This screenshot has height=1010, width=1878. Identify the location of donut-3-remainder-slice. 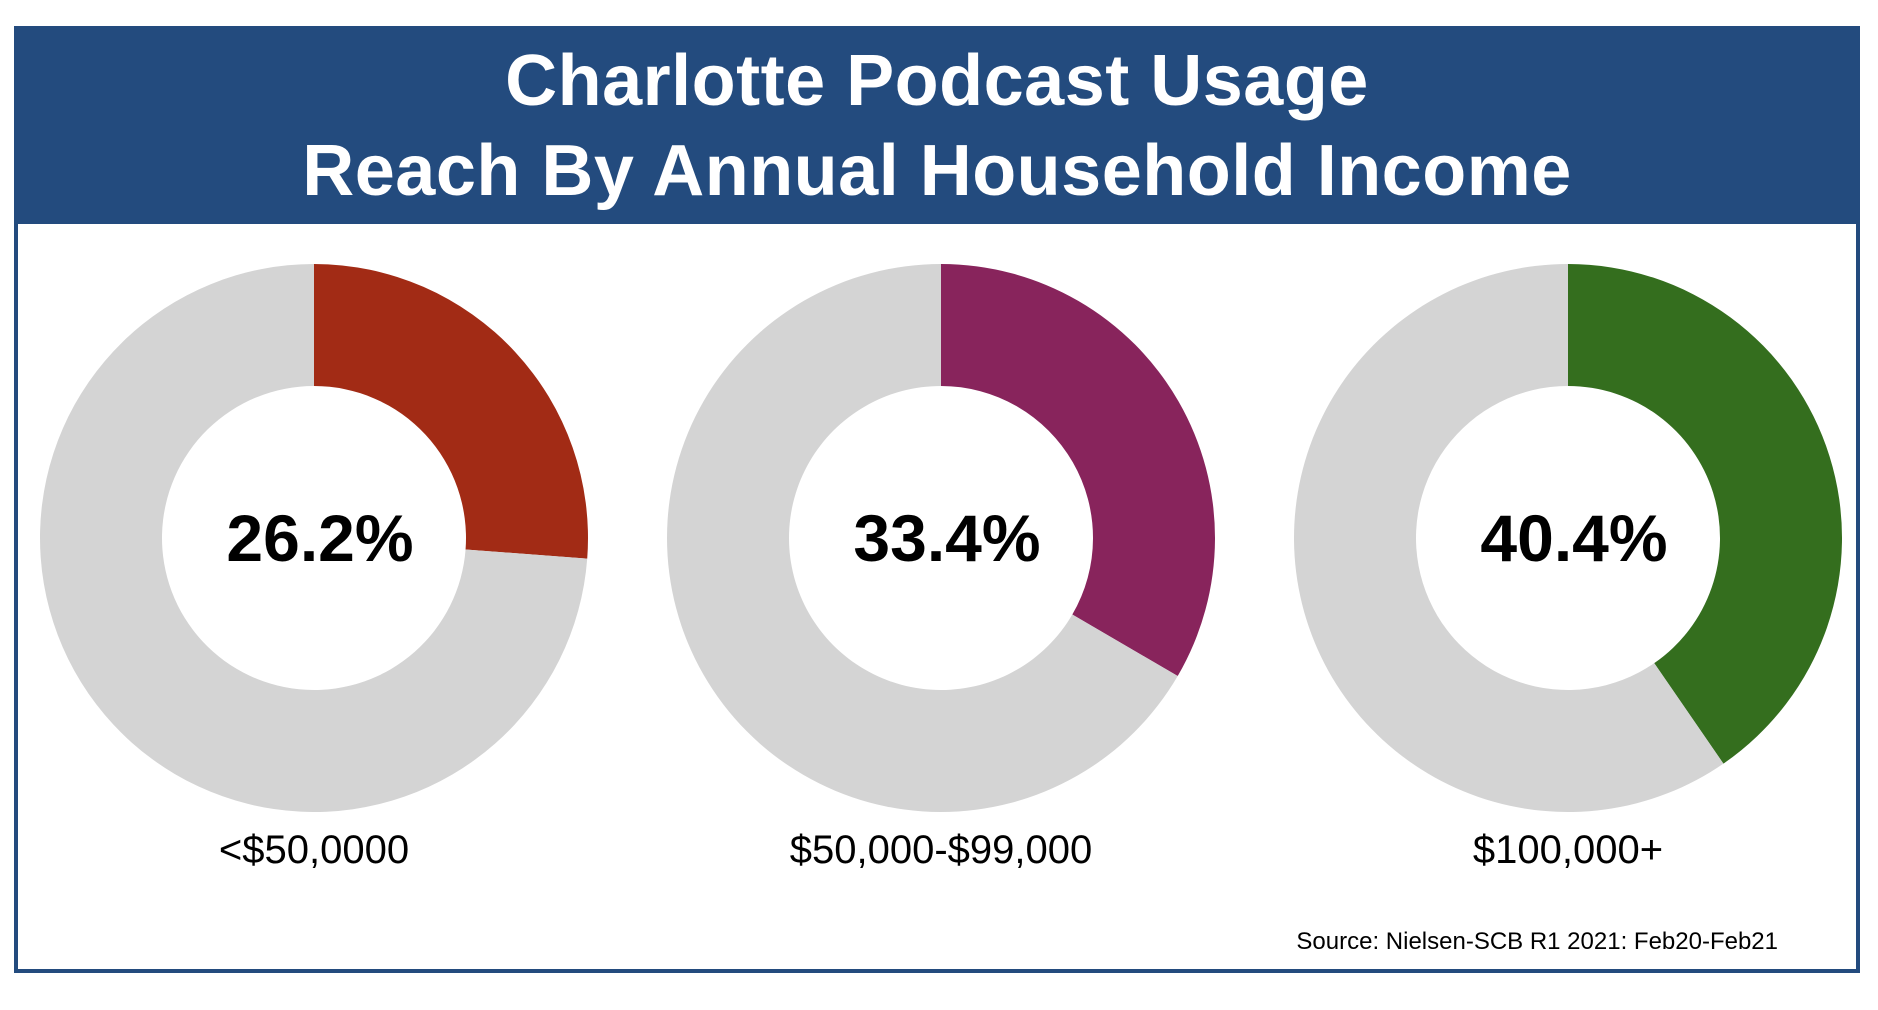
(1509, 538).